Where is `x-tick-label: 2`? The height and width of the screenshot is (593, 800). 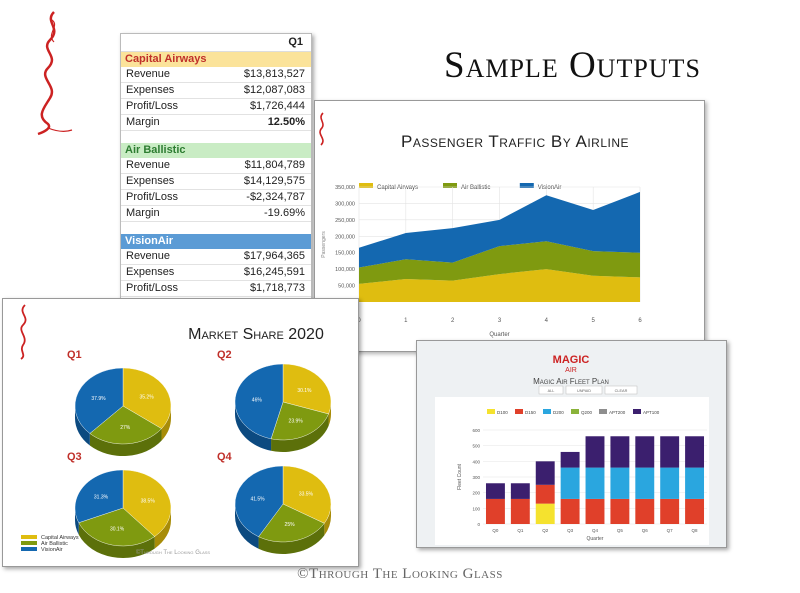 x-tick-label: 2 is located at coordinates (453, 321).